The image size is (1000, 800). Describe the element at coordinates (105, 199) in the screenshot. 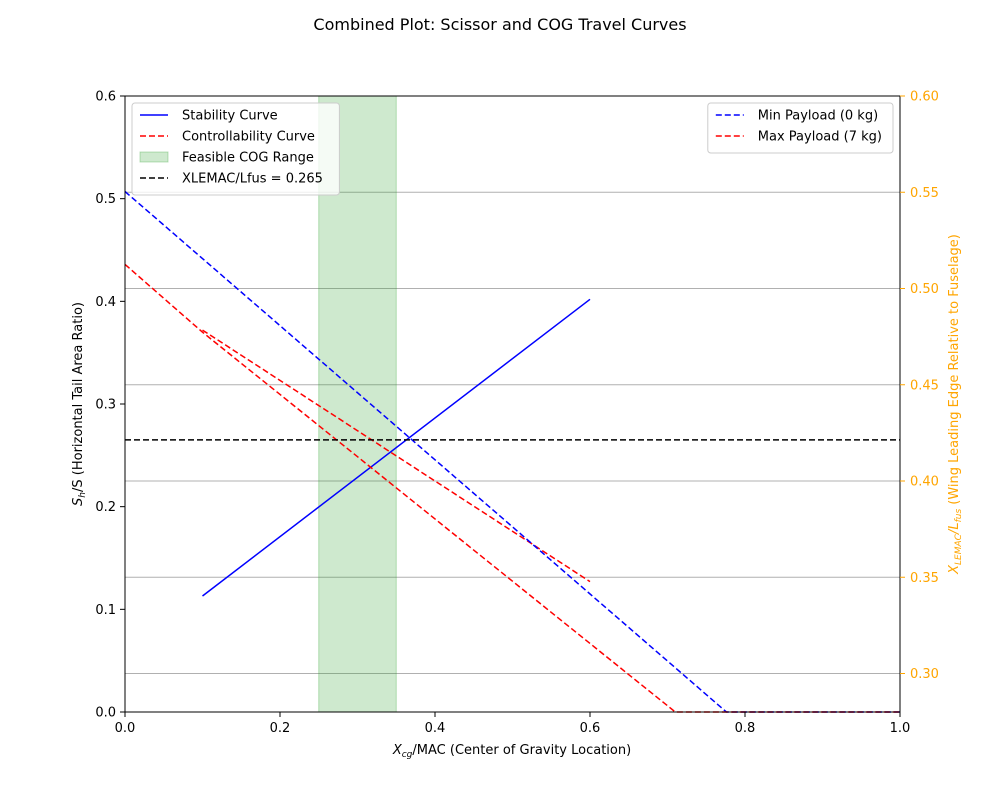

I see `y-tick-label-5: 0.5` at that location.